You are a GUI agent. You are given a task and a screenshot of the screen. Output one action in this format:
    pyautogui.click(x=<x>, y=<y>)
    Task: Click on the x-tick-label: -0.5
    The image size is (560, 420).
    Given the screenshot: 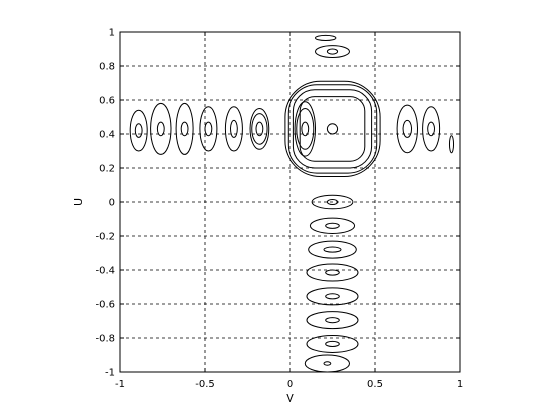 What is the action you would take?
    pyautogui.click(x=205, y=384)
    